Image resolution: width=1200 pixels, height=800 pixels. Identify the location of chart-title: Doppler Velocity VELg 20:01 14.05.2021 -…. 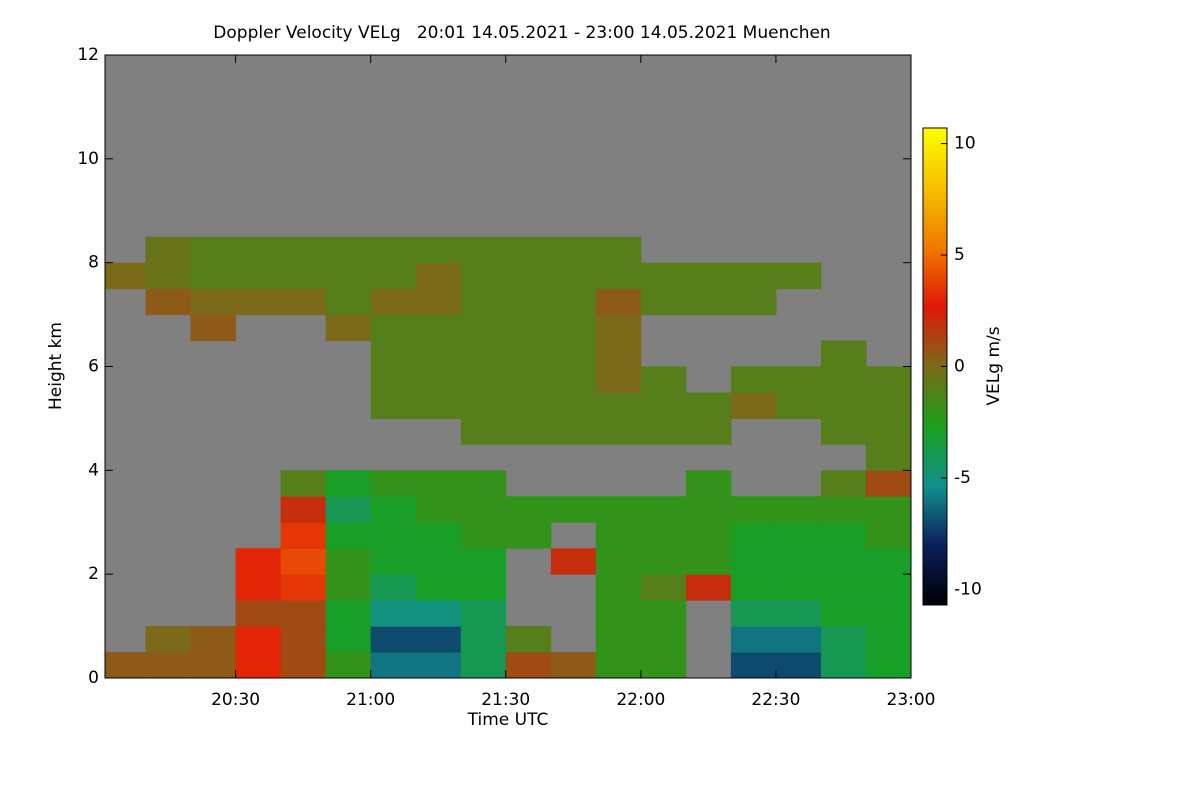
(521, 33).